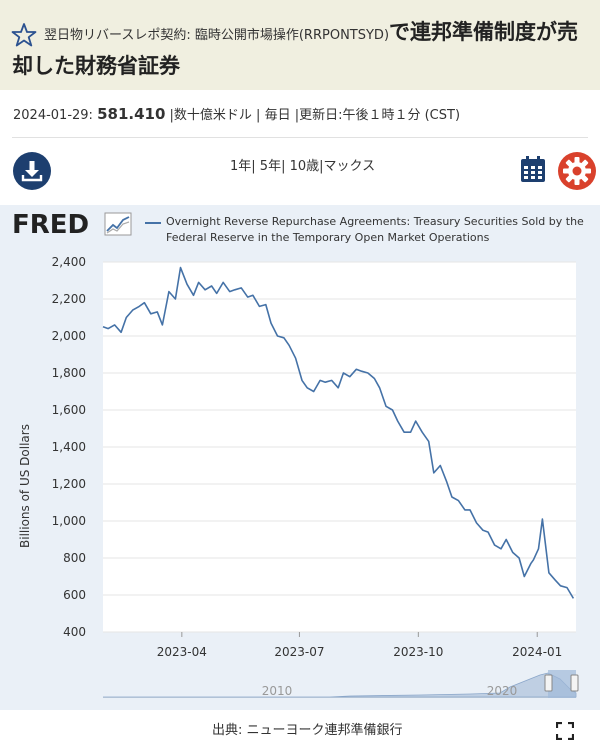 The width and height of the screenshot is (600, 751). I want to click on y-tick-label: 600, so click(74, 595).